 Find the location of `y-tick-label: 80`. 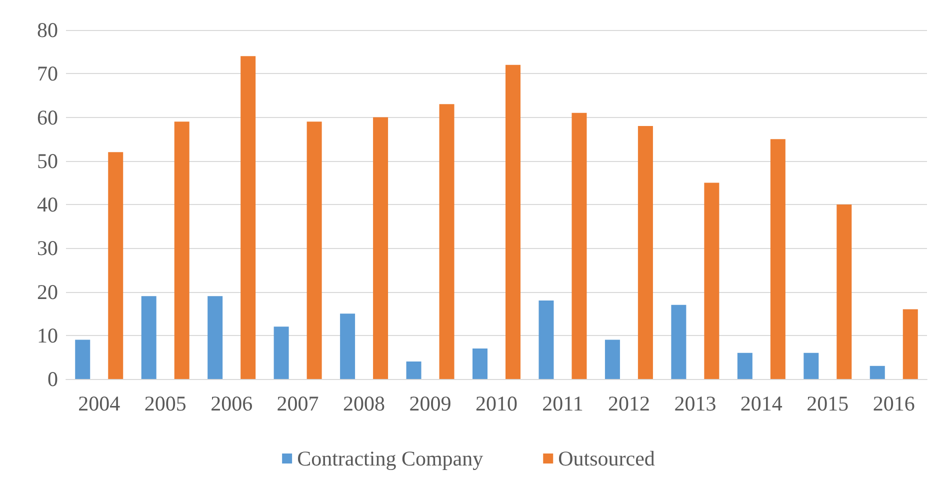

y-tick-label: 80 is located at coordinates (47, 30).